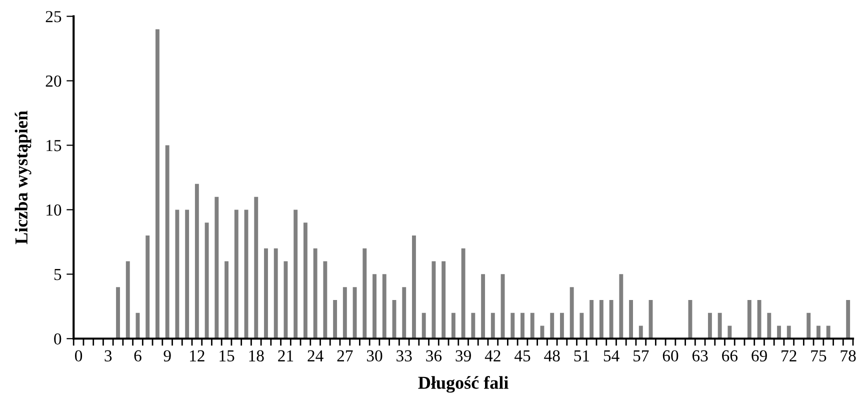  Describe the element at coordinates (552, 356) in the screenshot. I see `x-tick-label: 48` at that location.